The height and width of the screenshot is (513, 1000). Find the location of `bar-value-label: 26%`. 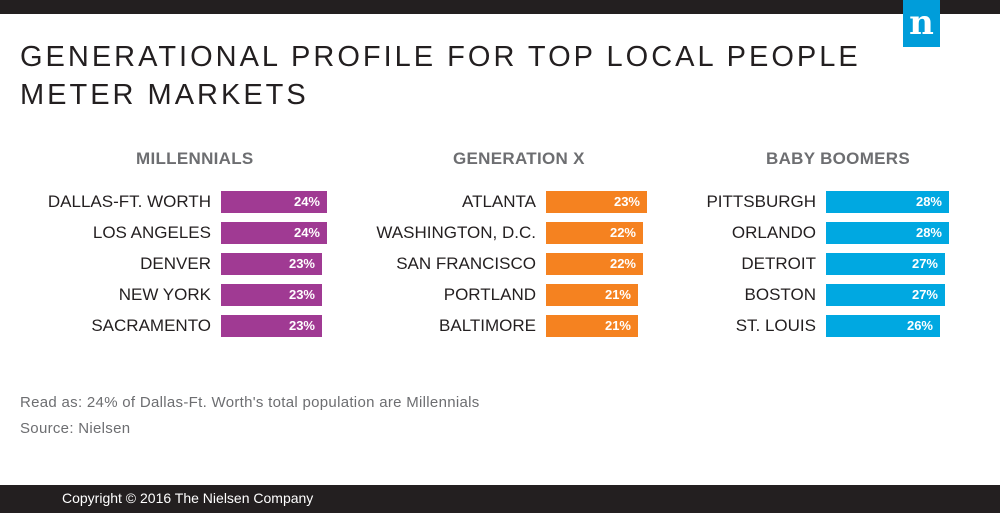

bar-value-label: 26% is located at coordinates (919, 325).